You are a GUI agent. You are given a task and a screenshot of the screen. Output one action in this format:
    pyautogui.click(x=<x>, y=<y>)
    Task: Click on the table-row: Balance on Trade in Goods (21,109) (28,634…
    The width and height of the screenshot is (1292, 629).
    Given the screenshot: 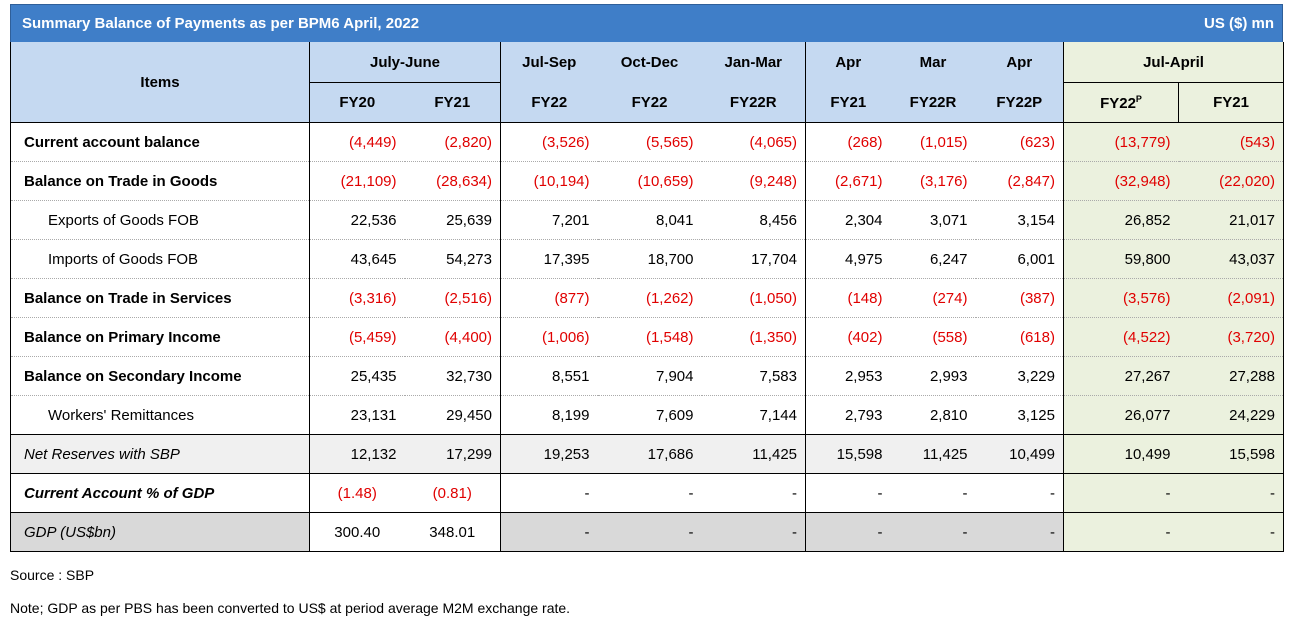 What is the action you would take?
    pyautogui.click(x=647, y=181)
    